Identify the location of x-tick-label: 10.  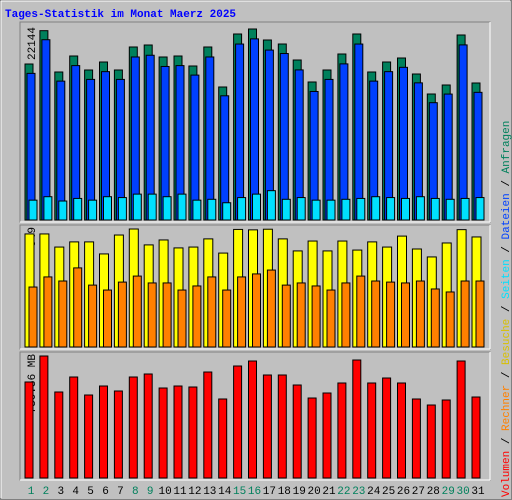
(164, 492).